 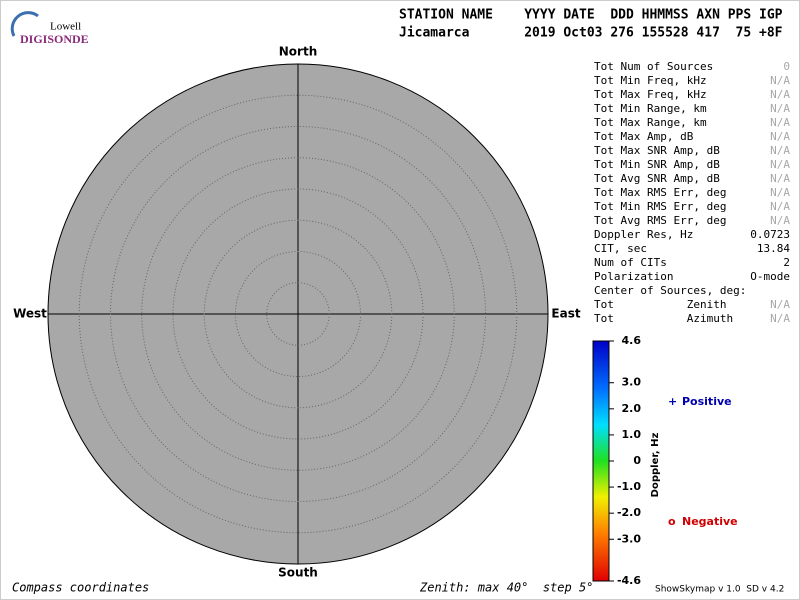 I want to click on stat-label: Doppler Res, Hz, so click(x=643, y=234).